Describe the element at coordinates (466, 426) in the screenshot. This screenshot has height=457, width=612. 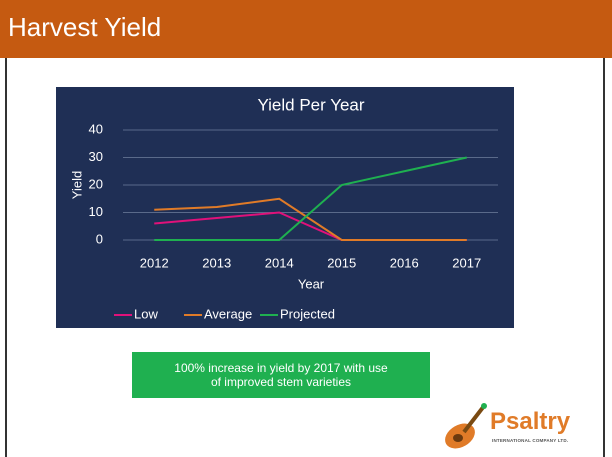
I see `logo-icon` at that location.